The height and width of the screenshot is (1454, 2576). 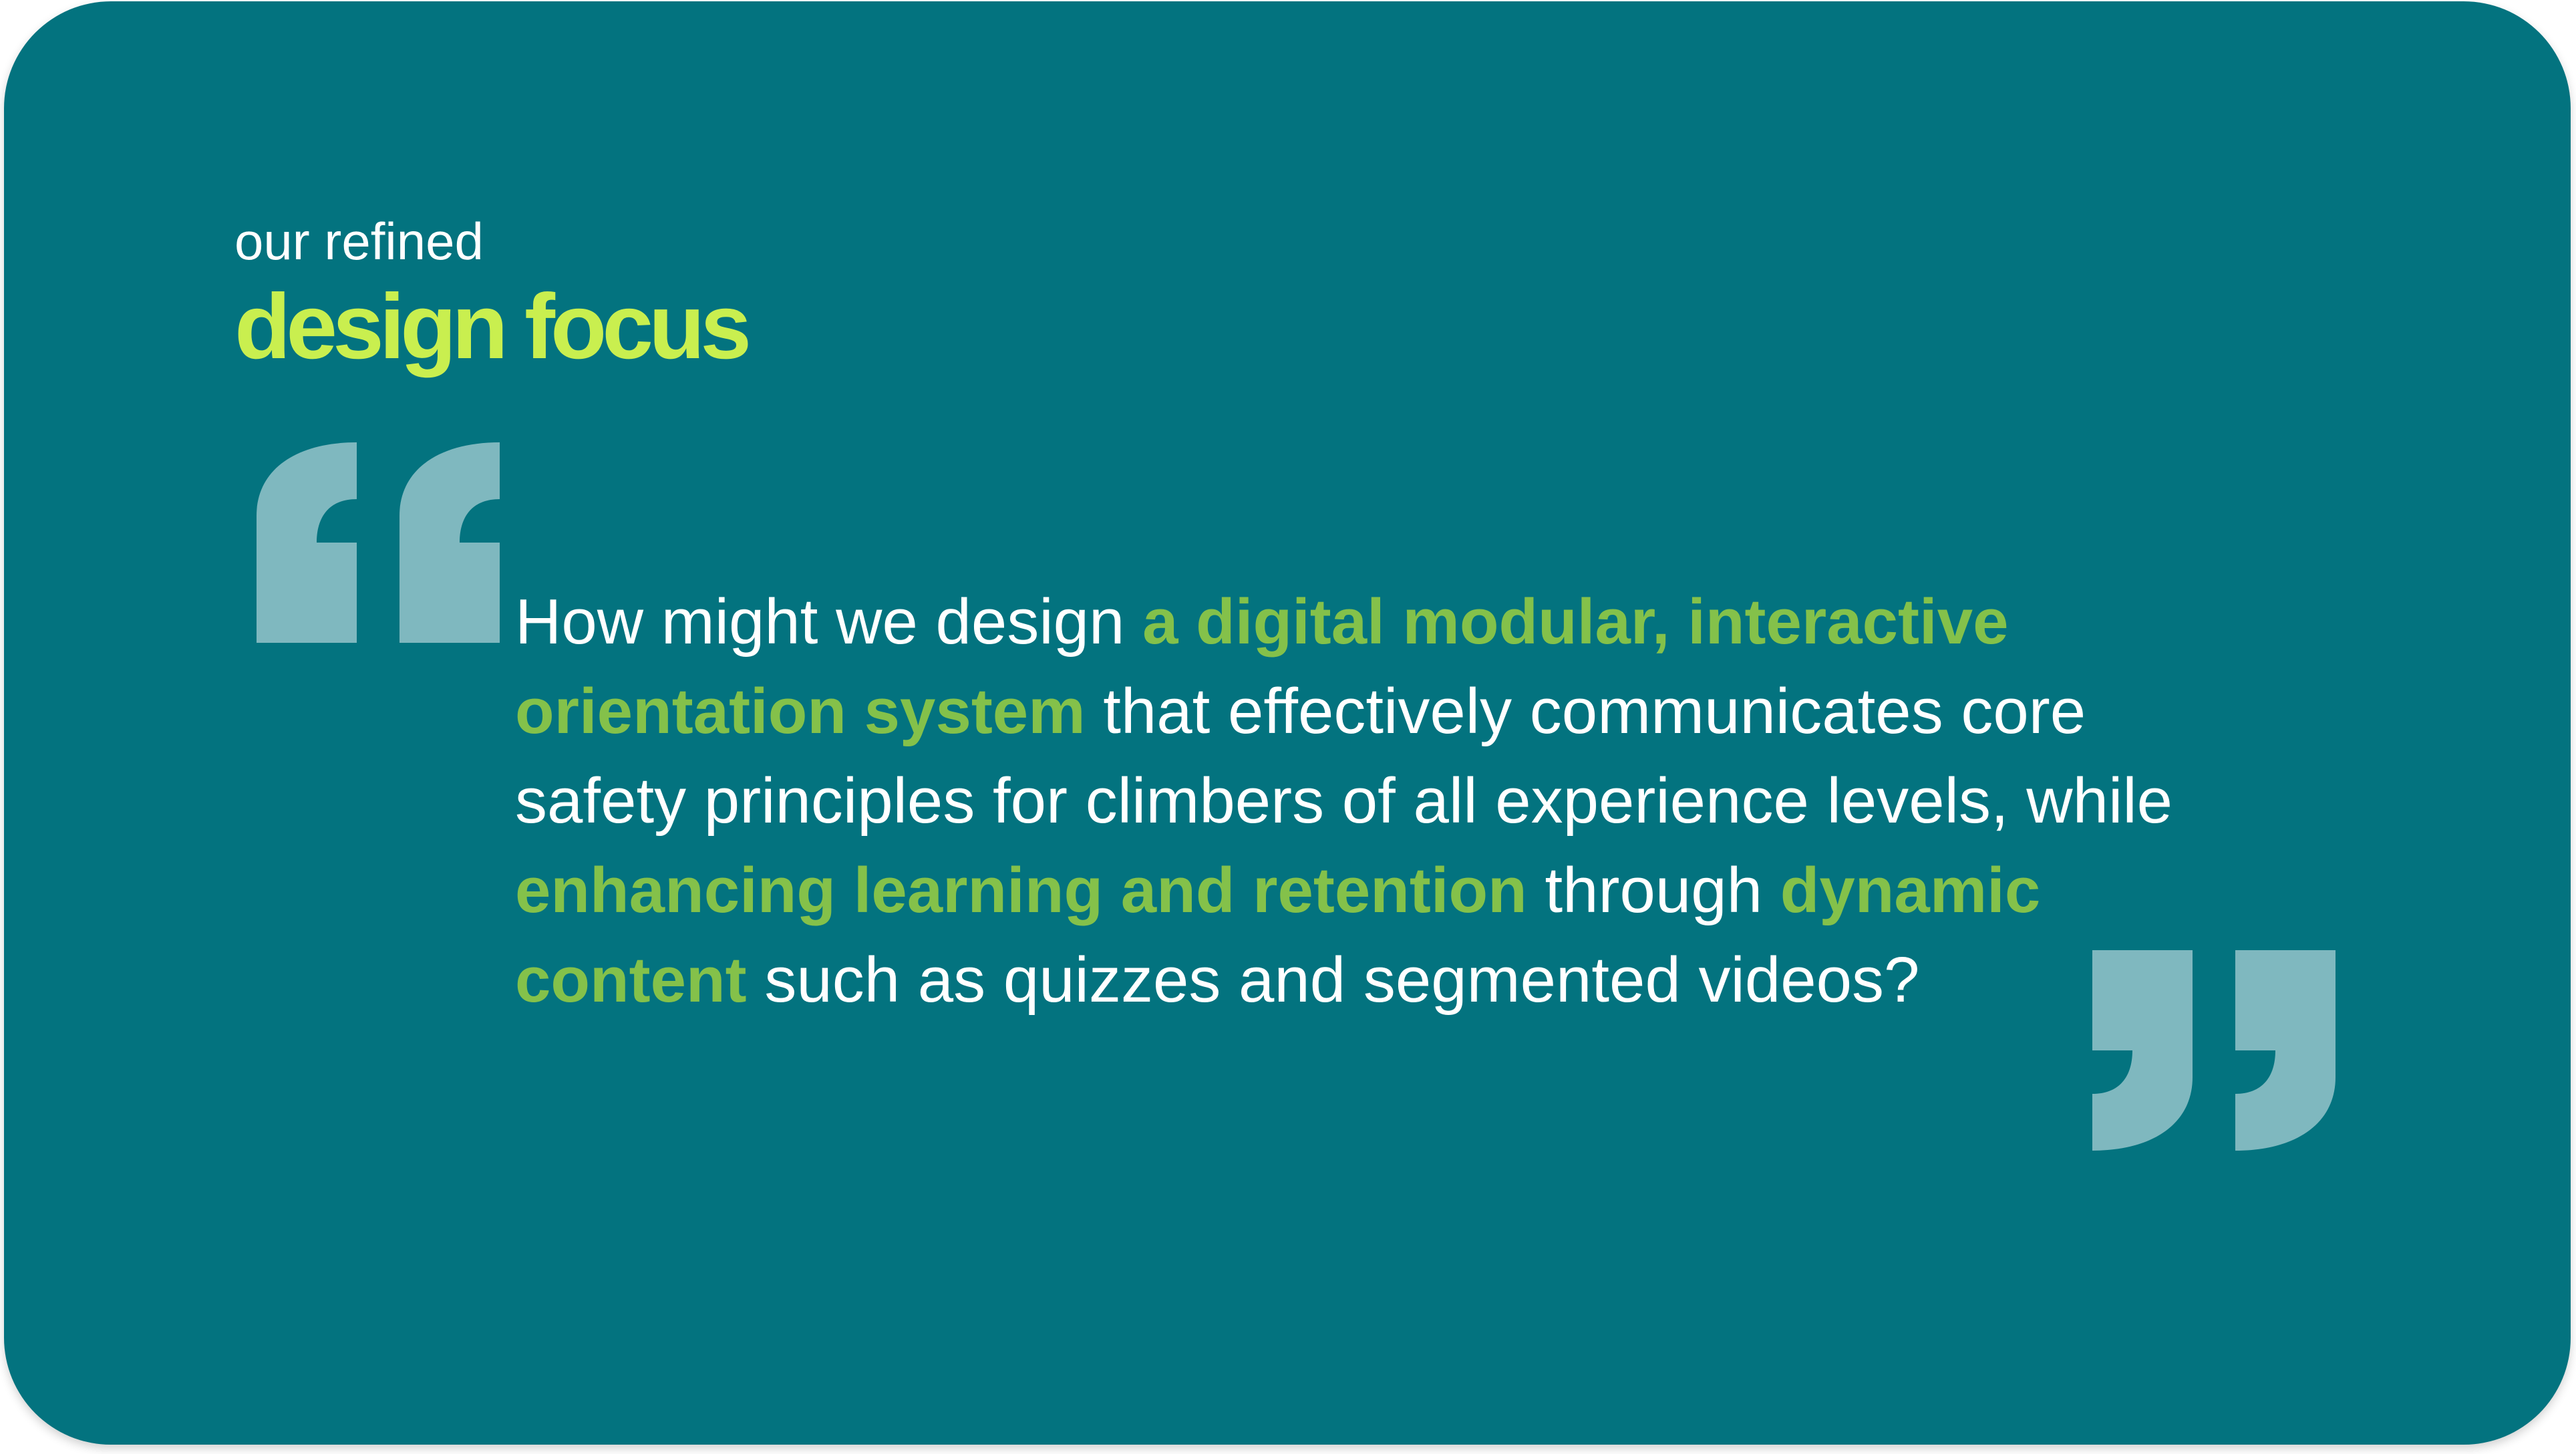 I want to click on quote-text: that effectively communicates core, so click(x=1585, y=711).